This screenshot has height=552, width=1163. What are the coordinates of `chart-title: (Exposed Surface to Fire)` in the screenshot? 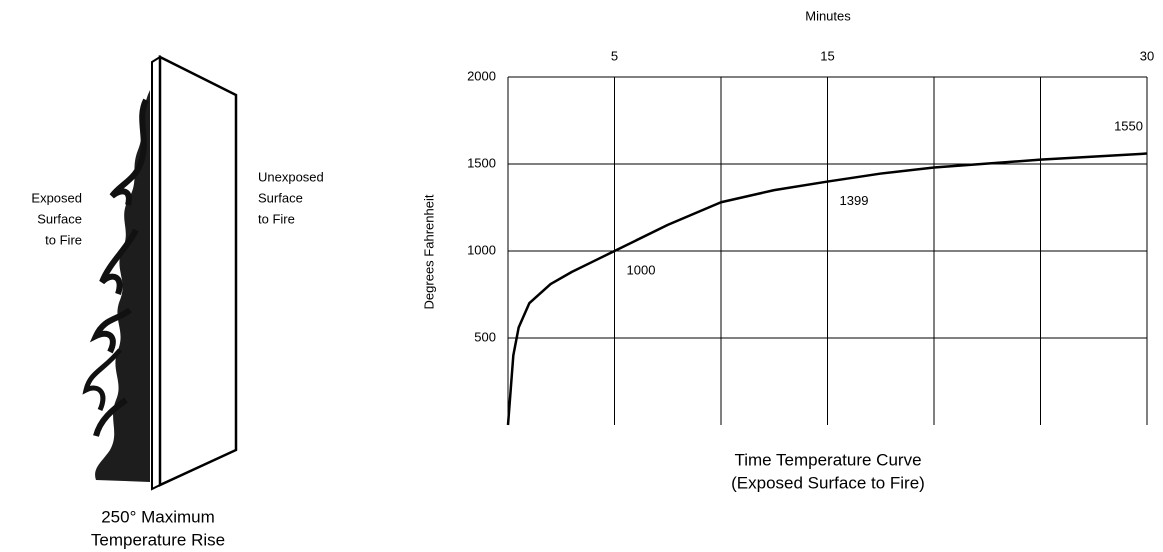 It's located at (828, 482).